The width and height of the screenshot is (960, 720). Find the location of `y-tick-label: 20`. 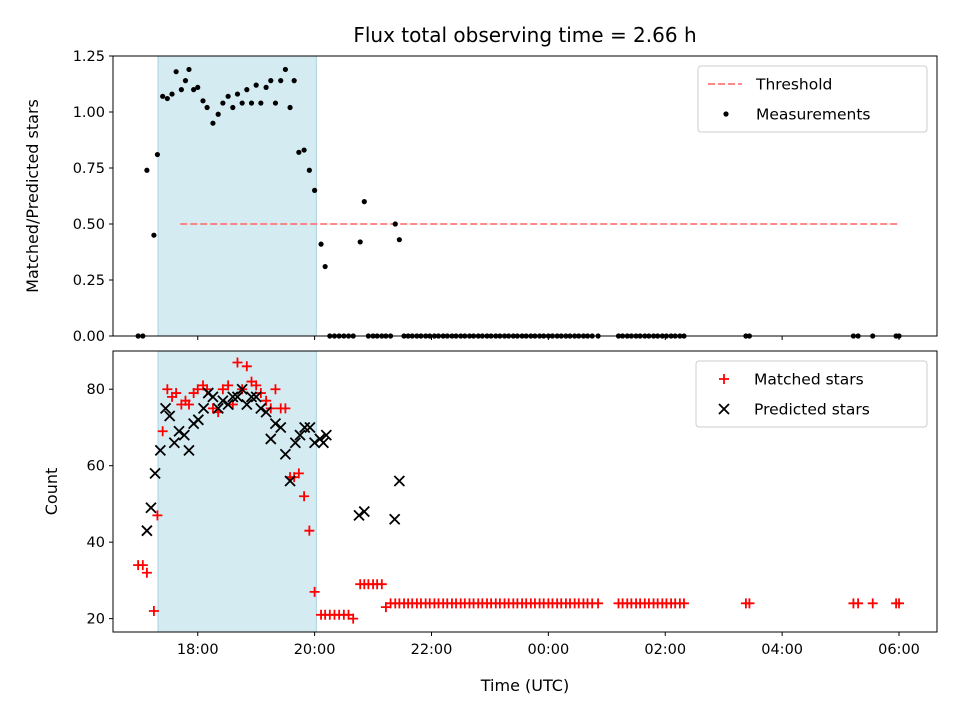

y-tick-label: 20 is located at coordinates (96, 620).